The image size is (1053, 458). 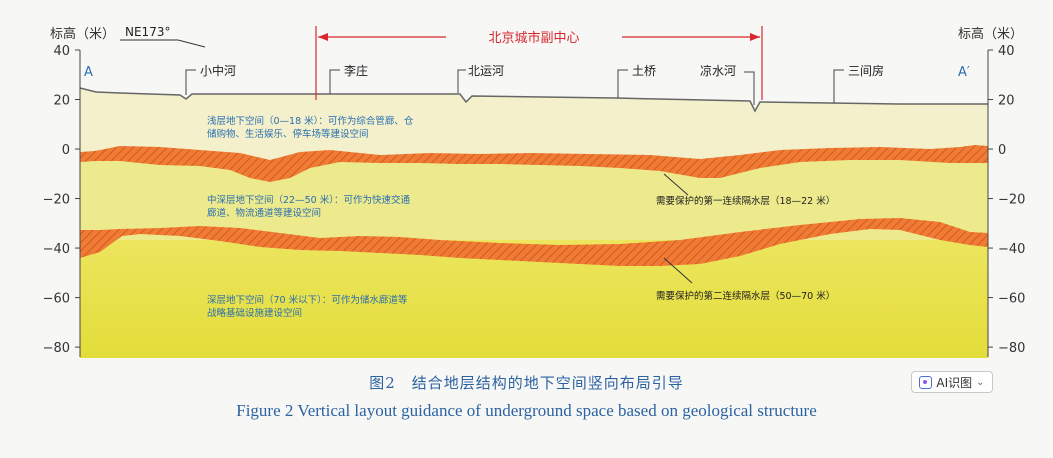 I want to click on direction-label: NE173°, so click(x=147, y=32).